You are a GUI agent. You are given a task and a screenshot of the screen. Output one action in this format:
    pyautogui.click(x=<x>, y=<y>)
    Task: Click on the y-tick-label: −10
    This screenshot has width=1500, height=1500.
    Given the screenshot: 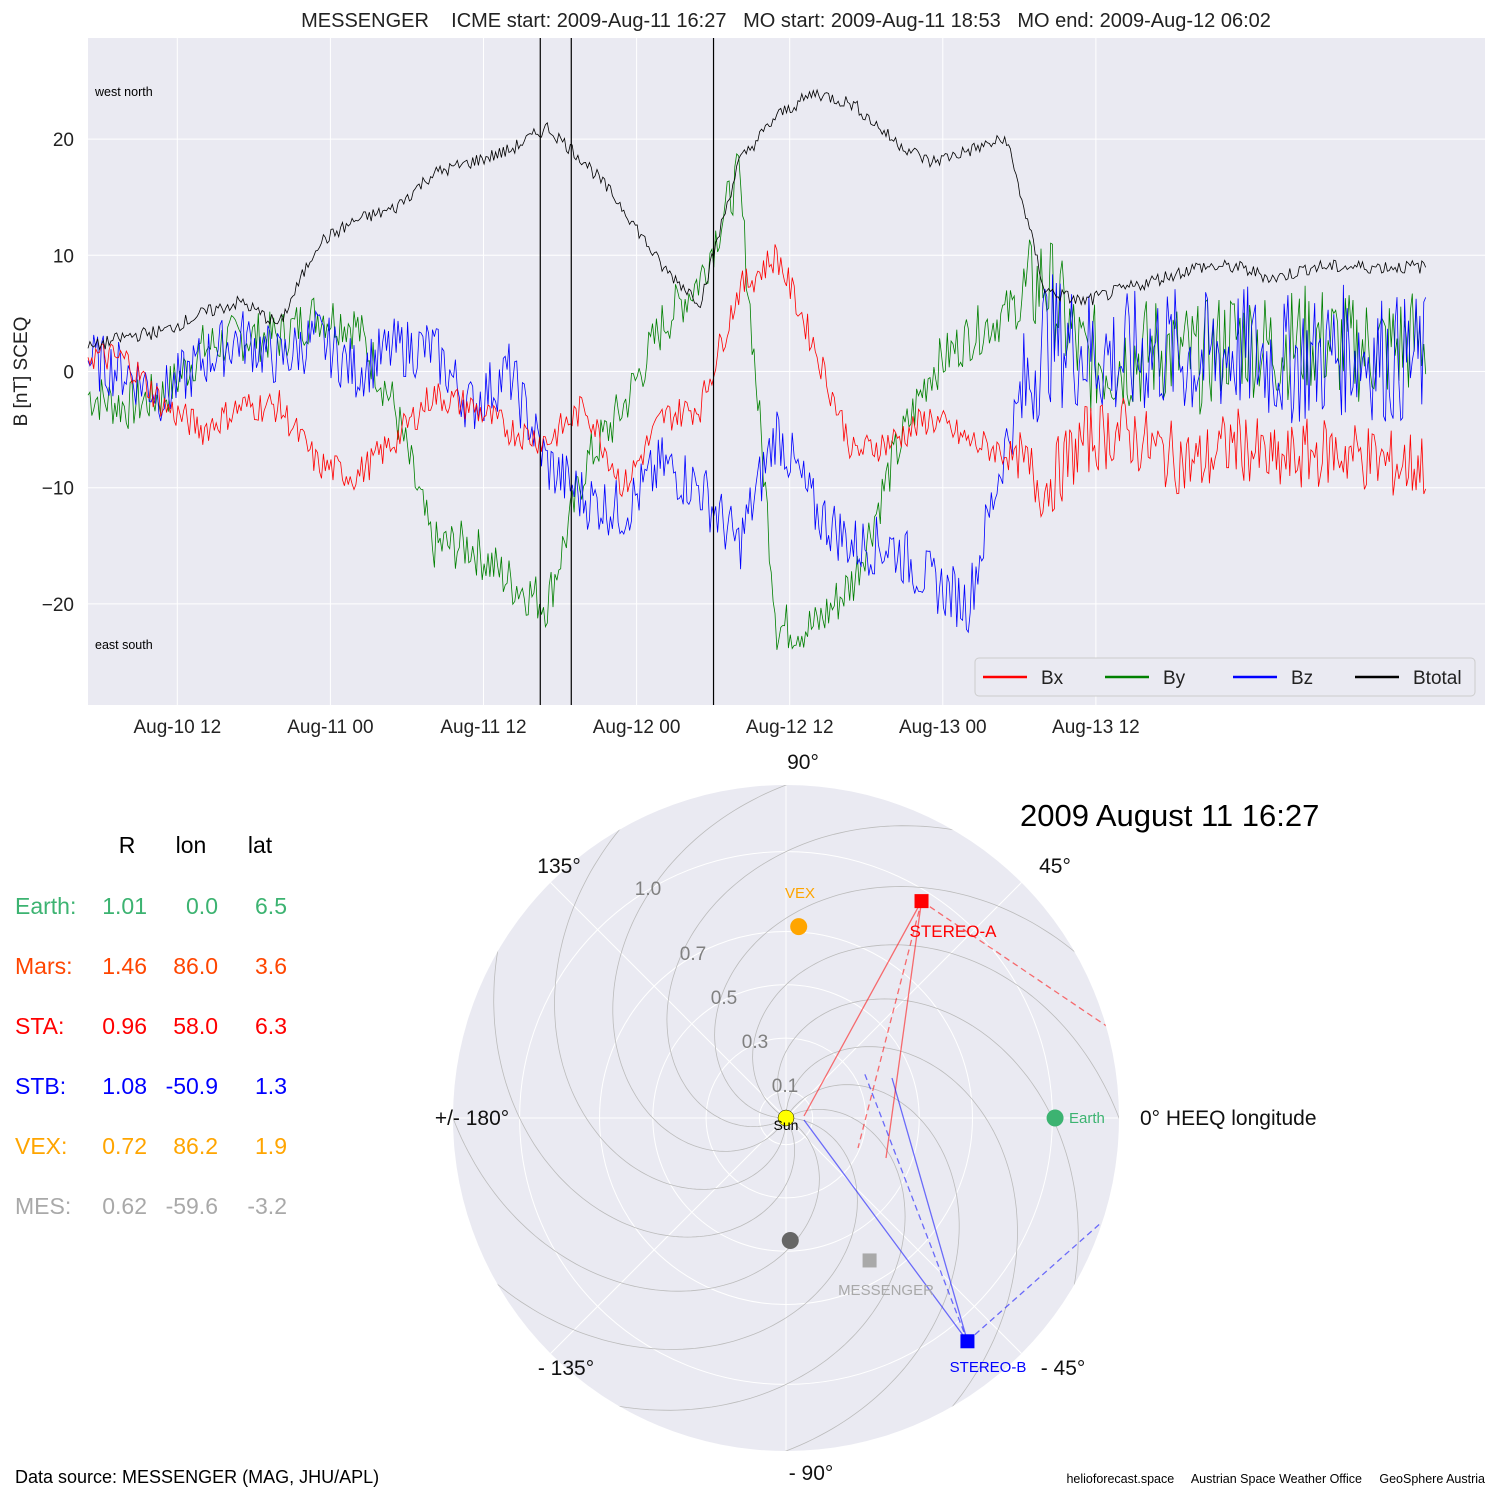 What is the action you would take?
    pyautogui.click(x=58, y=489)
    